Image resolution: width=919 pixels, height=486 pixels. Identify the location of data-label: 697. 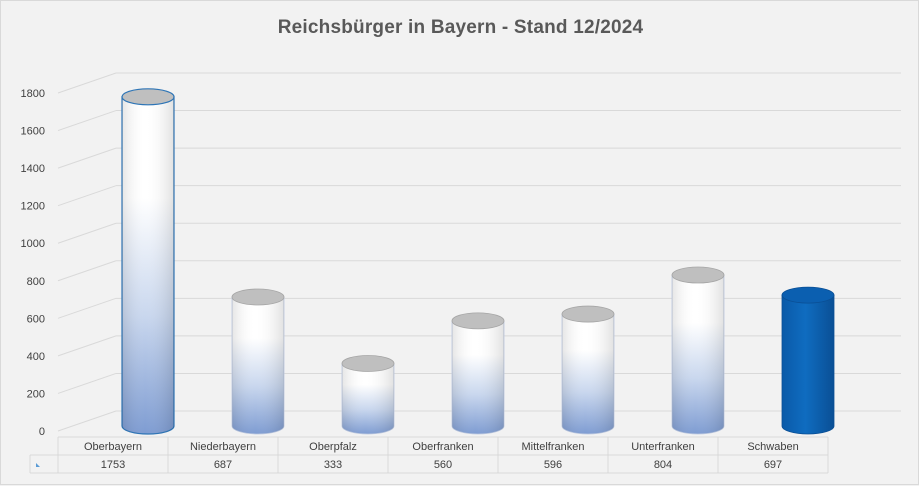
(773, 465).